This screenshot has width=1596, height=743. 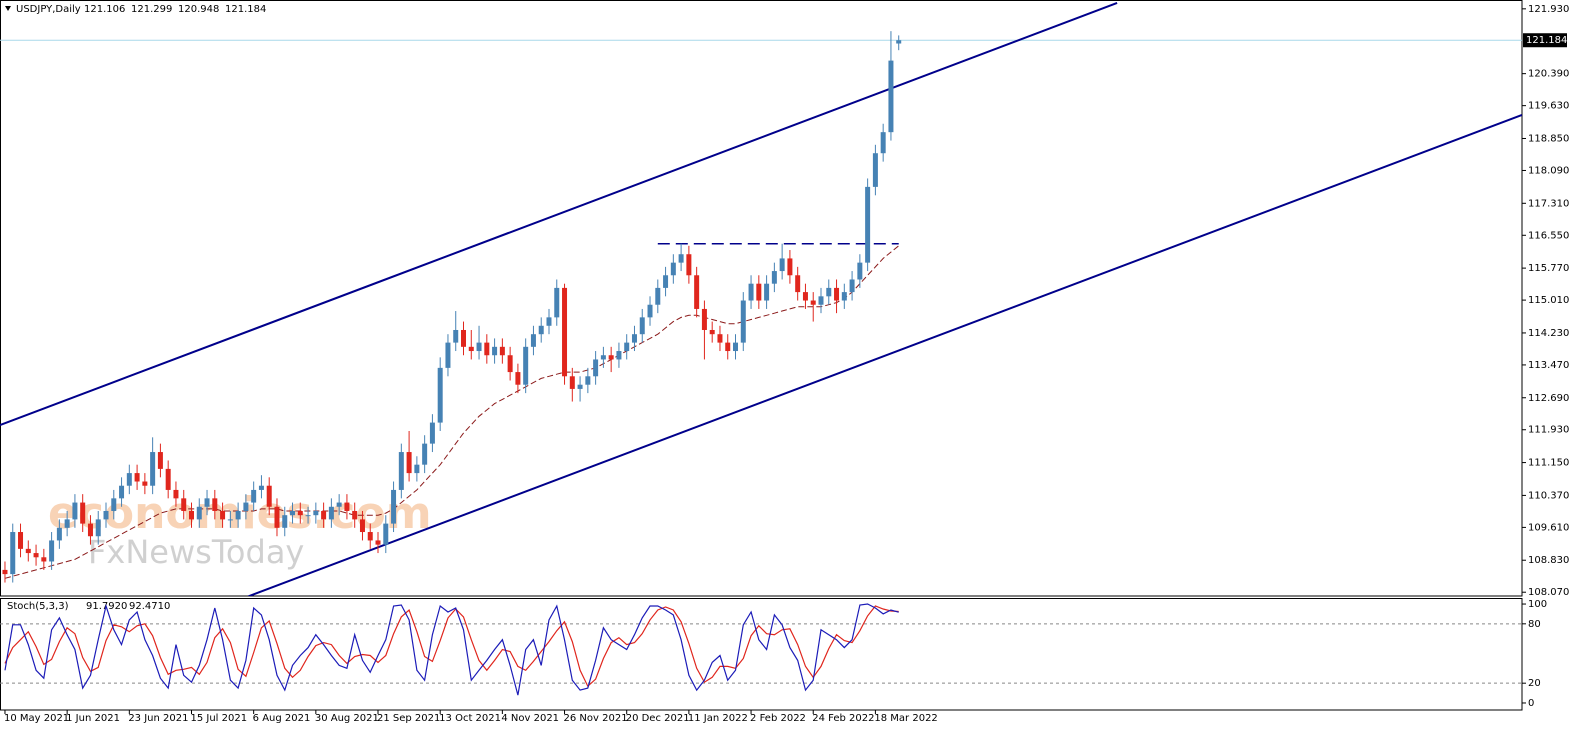 What do you see at coordinates (1548, 430) in the screenshot?
I see `y-tick-label: 111.930` at bounding box center [1548, 430].